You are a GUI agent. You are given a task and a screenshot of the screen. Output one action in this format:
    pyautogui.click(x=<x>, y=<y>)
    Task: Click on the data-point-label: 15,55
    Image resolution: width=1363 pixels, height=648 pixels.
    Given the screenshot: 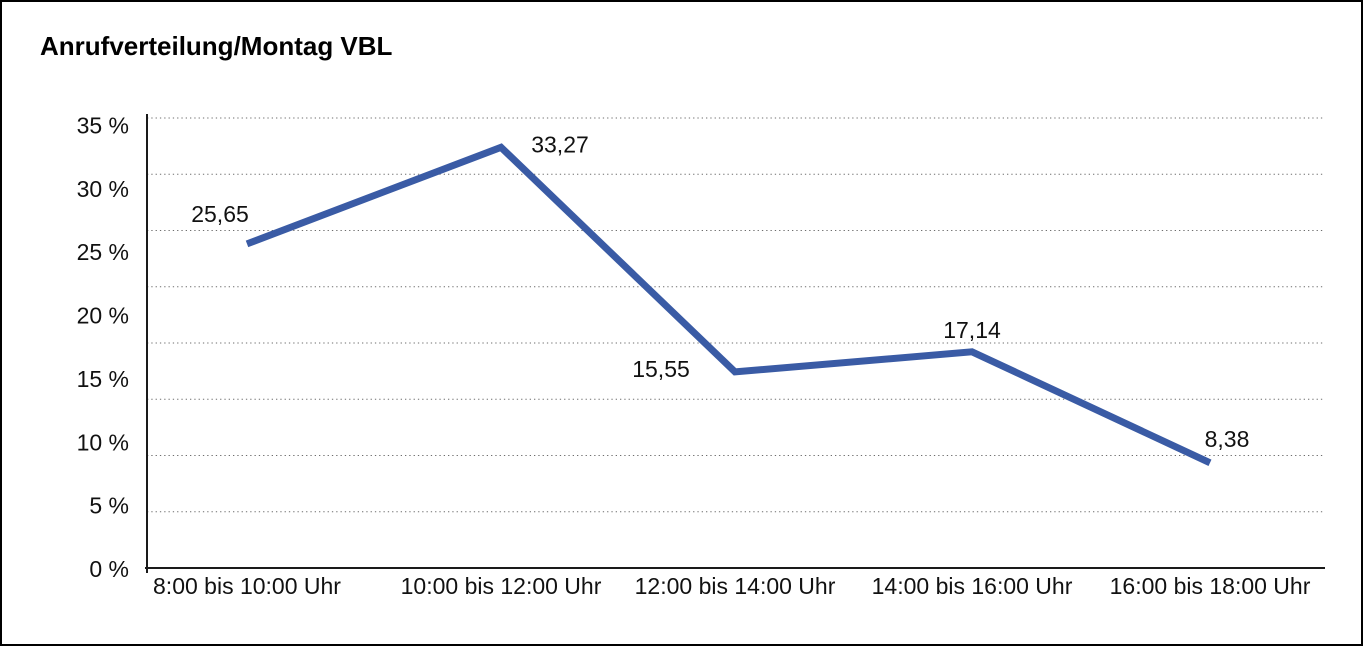 What is the action you would take?
    pyautogui.click(x=661, y=369)
    